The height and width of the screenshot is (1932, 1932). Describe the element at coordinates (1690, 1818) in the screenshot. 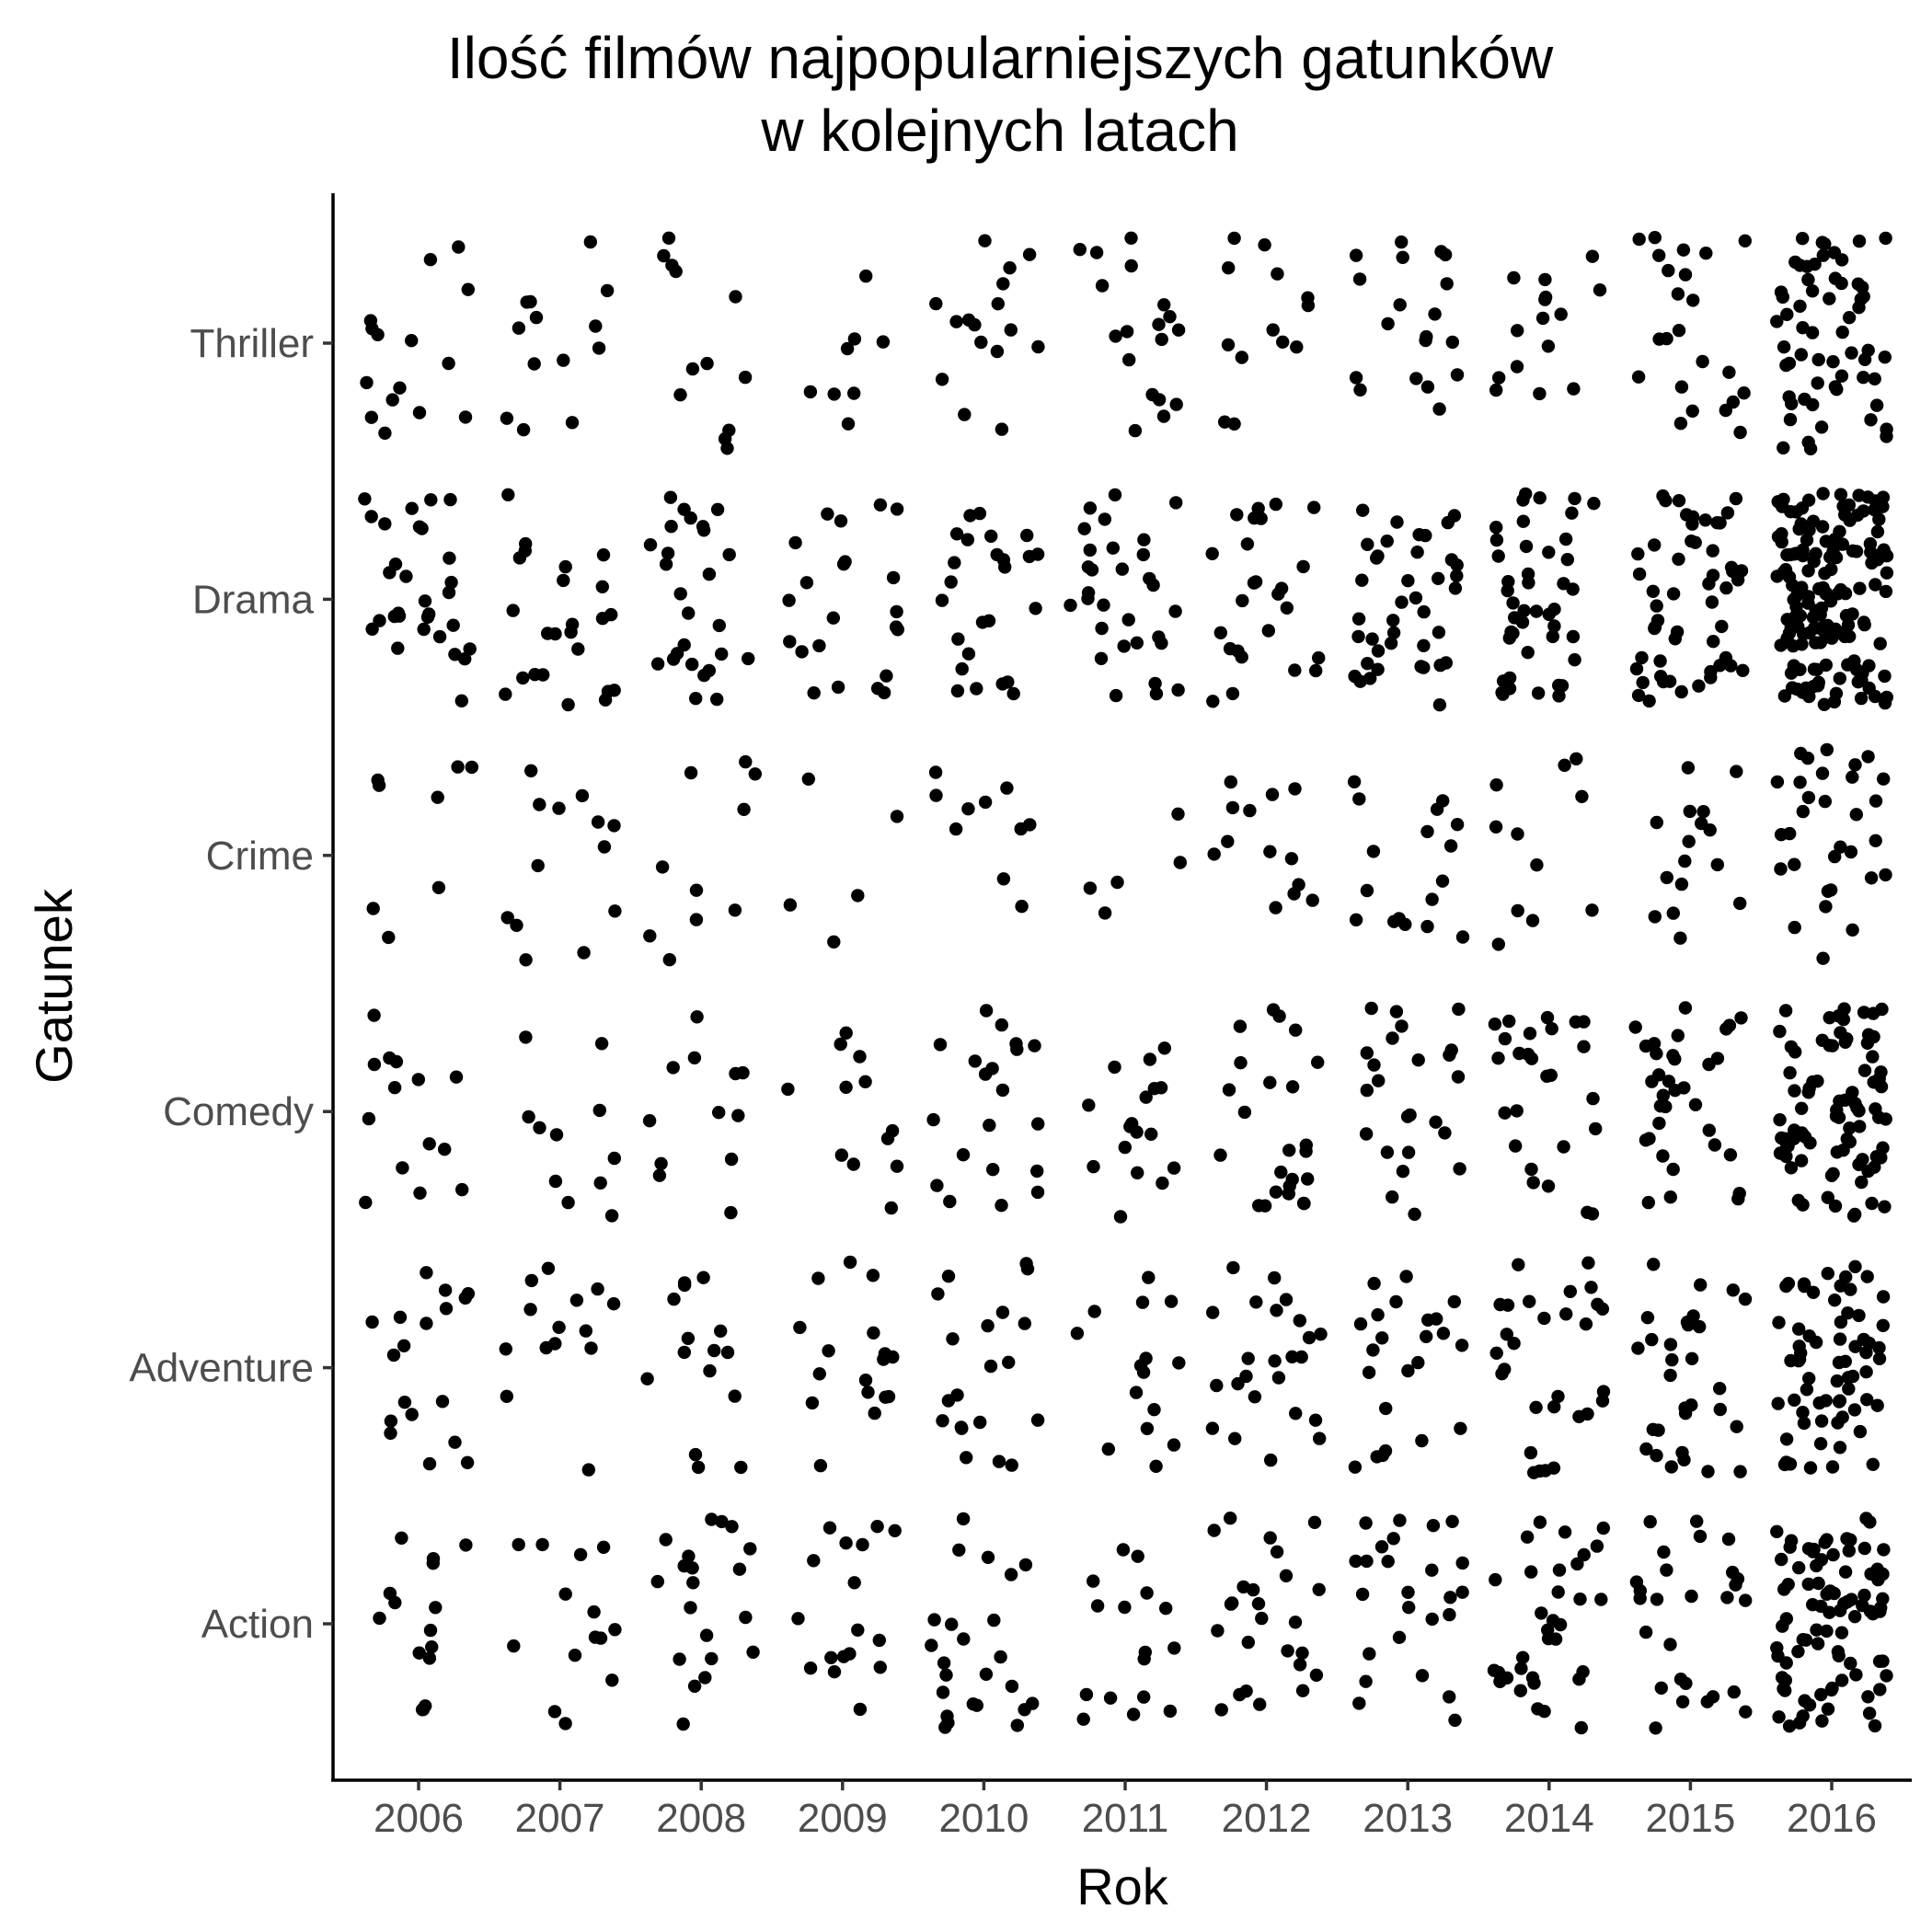

I see `x-tick-label: 2015` at that location.